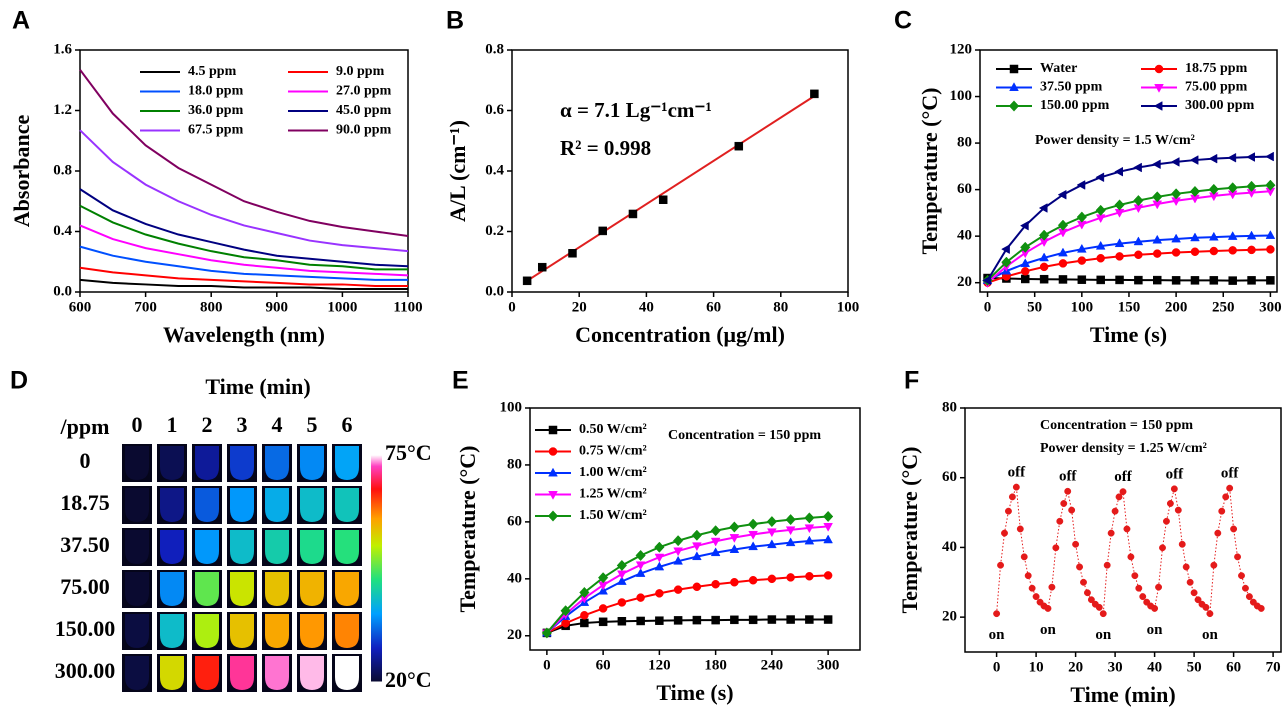 This screenshot has height=708, width=1283. I want to click on x-tick-label: 900, so click(277, 307).